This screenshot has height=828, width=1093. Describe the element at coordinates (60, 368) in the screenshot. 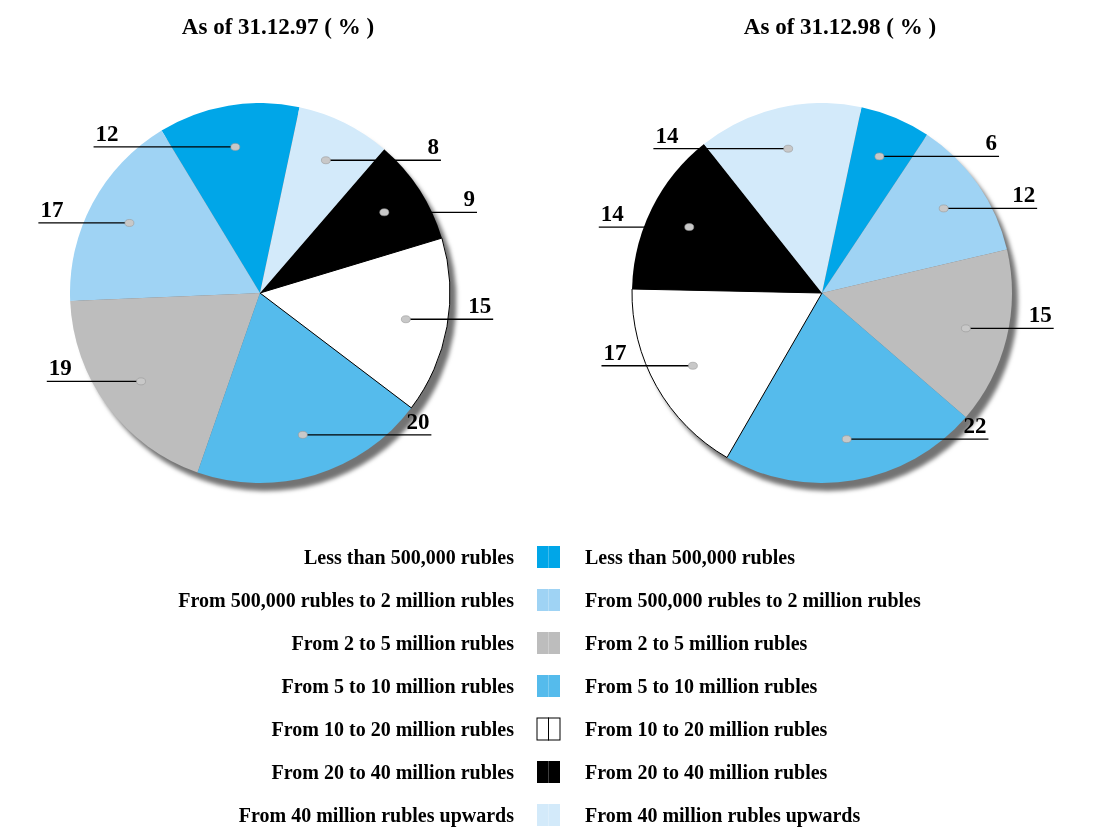

I see `data-label: 19` at that location.